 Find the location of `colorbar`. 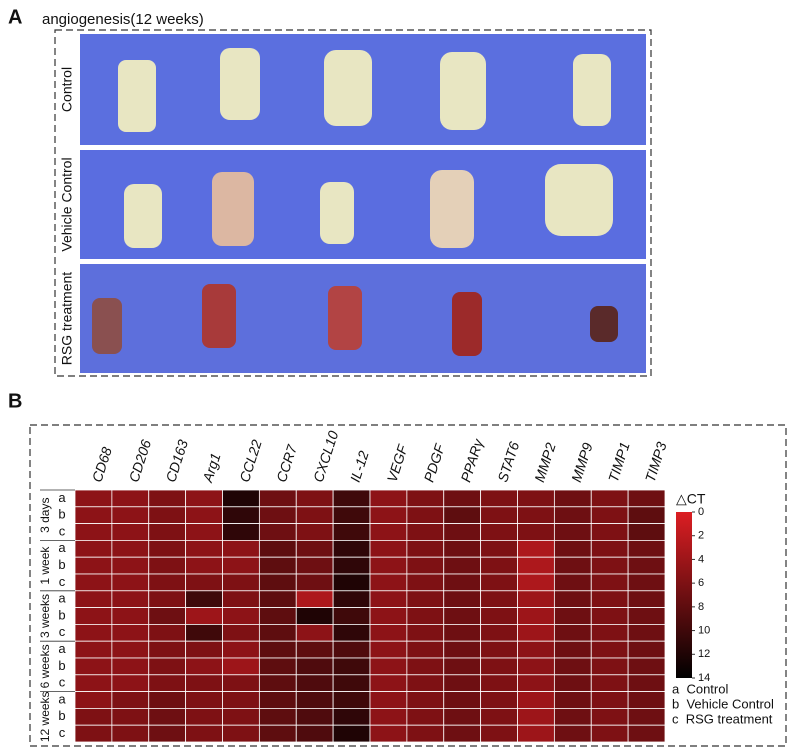

colorbar is located at coordinates (684, 595).